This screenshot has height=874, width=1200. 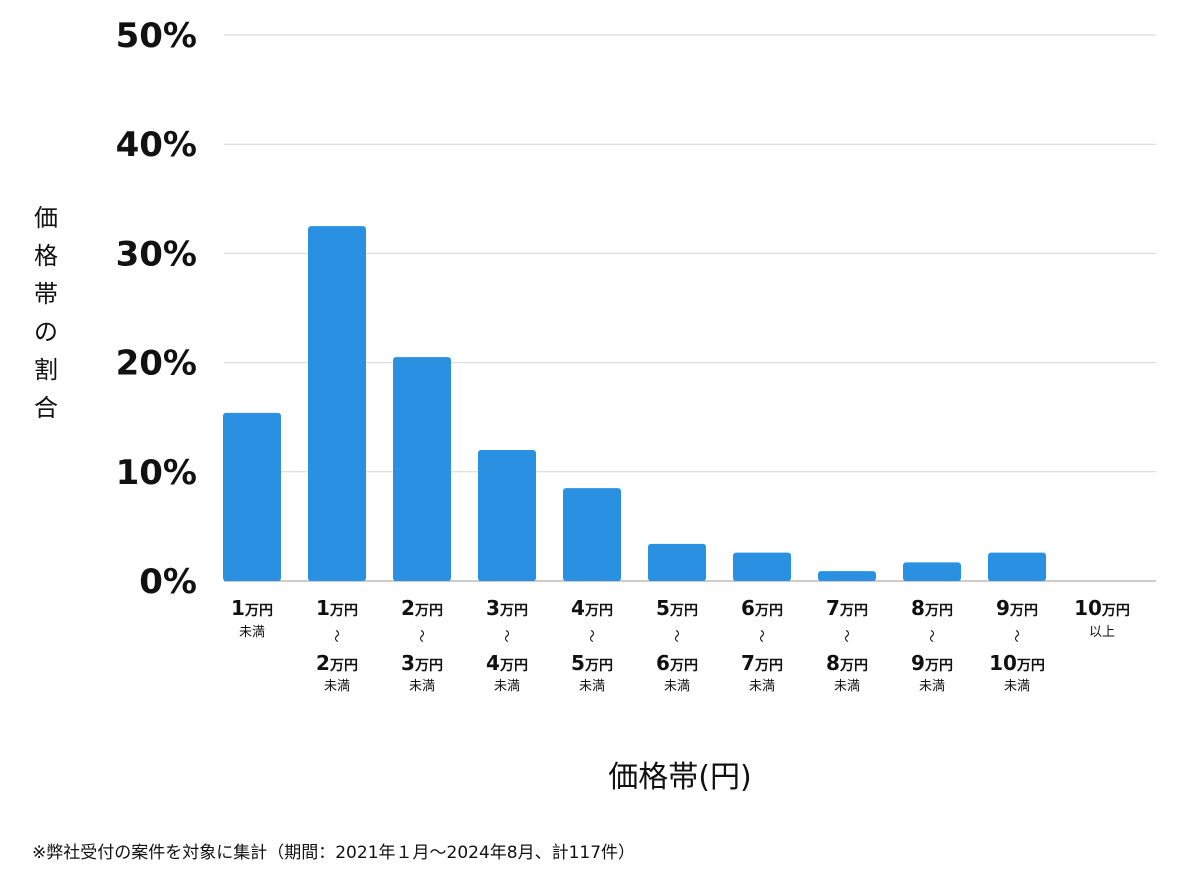 What do you see at coordinates (46, 218) in the screenshot?
I see `y-axis-label-char: 価` at bounding box center [46, 218].